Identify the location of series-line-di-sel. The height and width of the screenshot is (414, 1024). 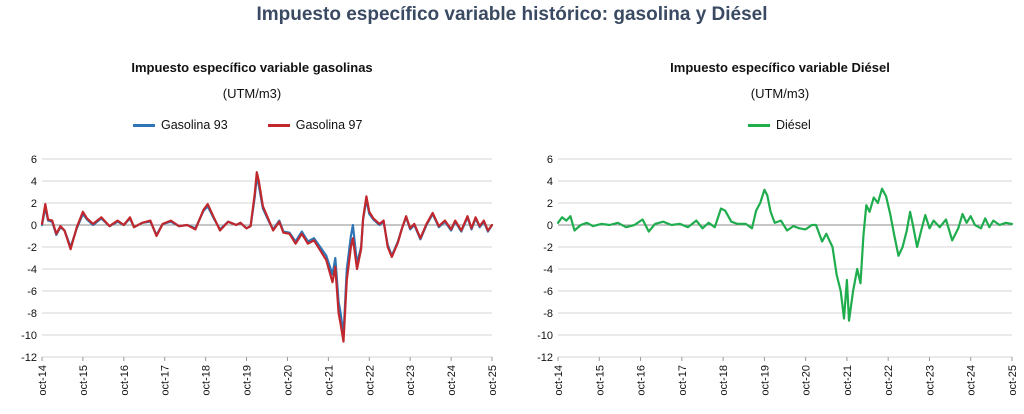
(785, 254).